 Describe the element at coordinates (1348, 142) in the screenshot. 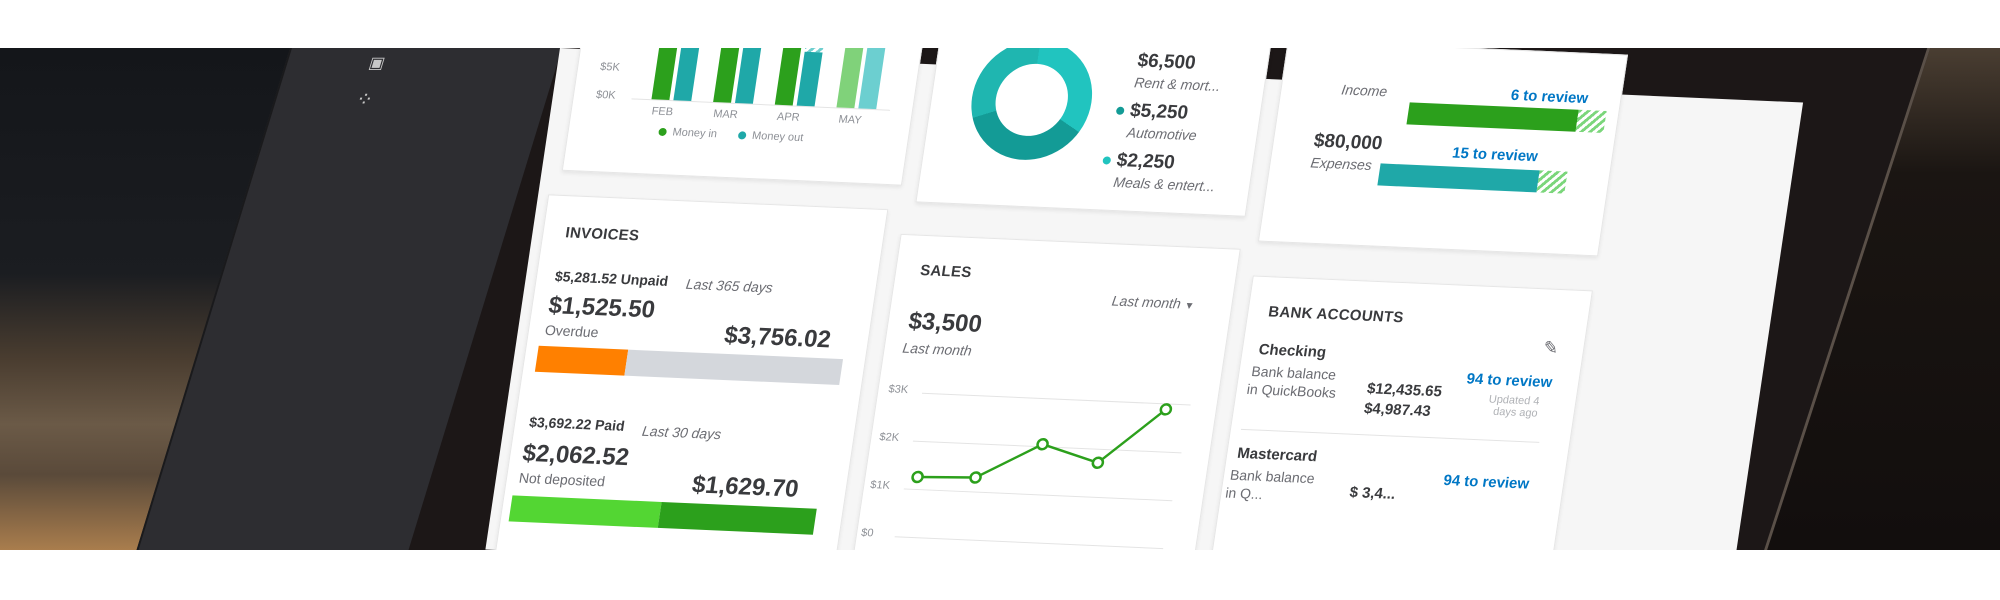

I see `expenses-amount: $80,000` at that location.